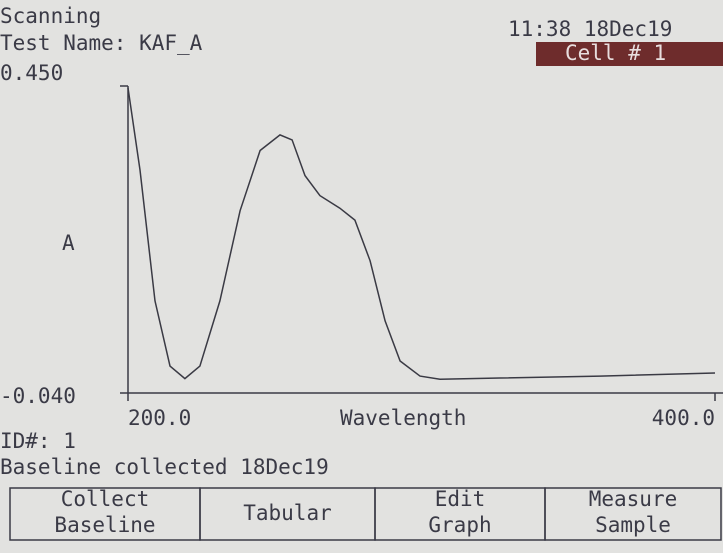  Describe the element at coordinates (50, 16) in the screenshot. I see `status: Scanning` at that location.